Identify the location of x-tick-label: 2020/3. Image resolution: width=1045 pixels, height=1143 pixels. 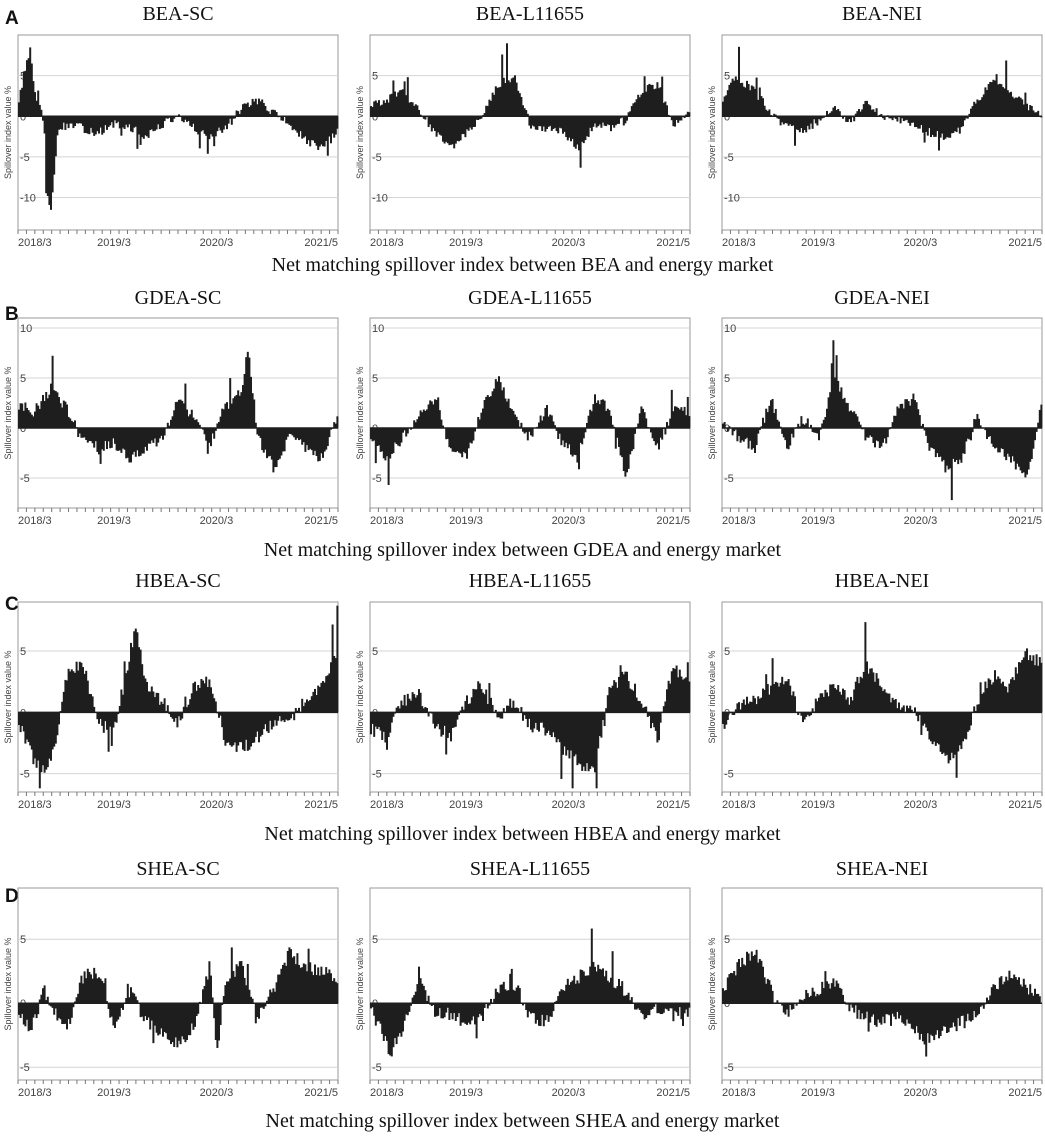
(569, 1093).